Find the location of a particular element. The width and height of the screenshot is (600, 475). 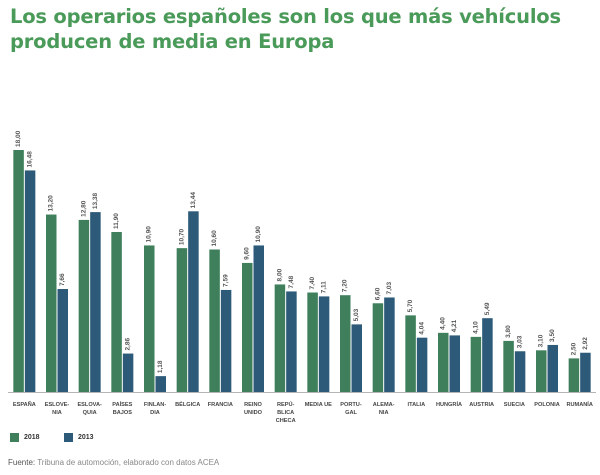

legend-swatch-2018 is located at coordinates (14, 437).